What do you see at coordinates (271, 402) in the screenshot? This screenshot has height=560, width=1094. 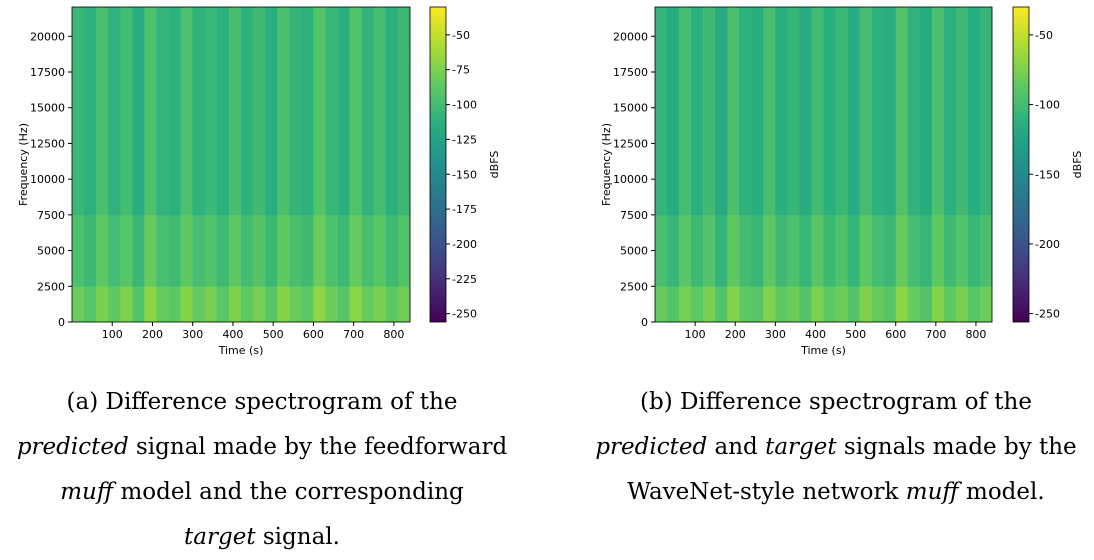 I see `caption-line: (a) Difference spectrogram of the` at bounding box center [271, 402].